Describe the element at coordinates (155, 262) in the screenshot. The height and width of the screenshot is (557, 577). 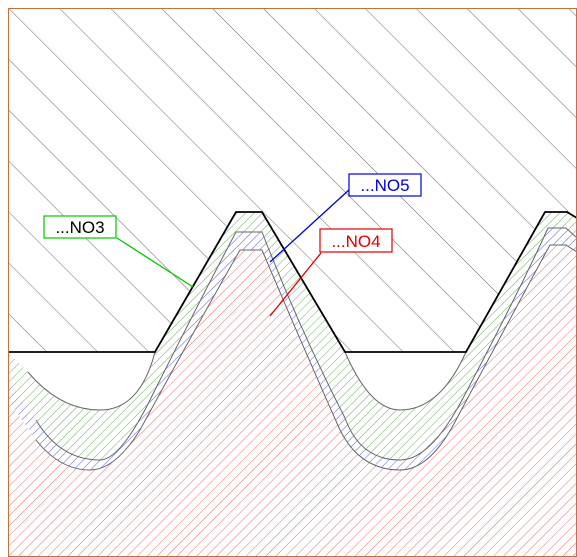
I see `leader-line-no3` at that location.